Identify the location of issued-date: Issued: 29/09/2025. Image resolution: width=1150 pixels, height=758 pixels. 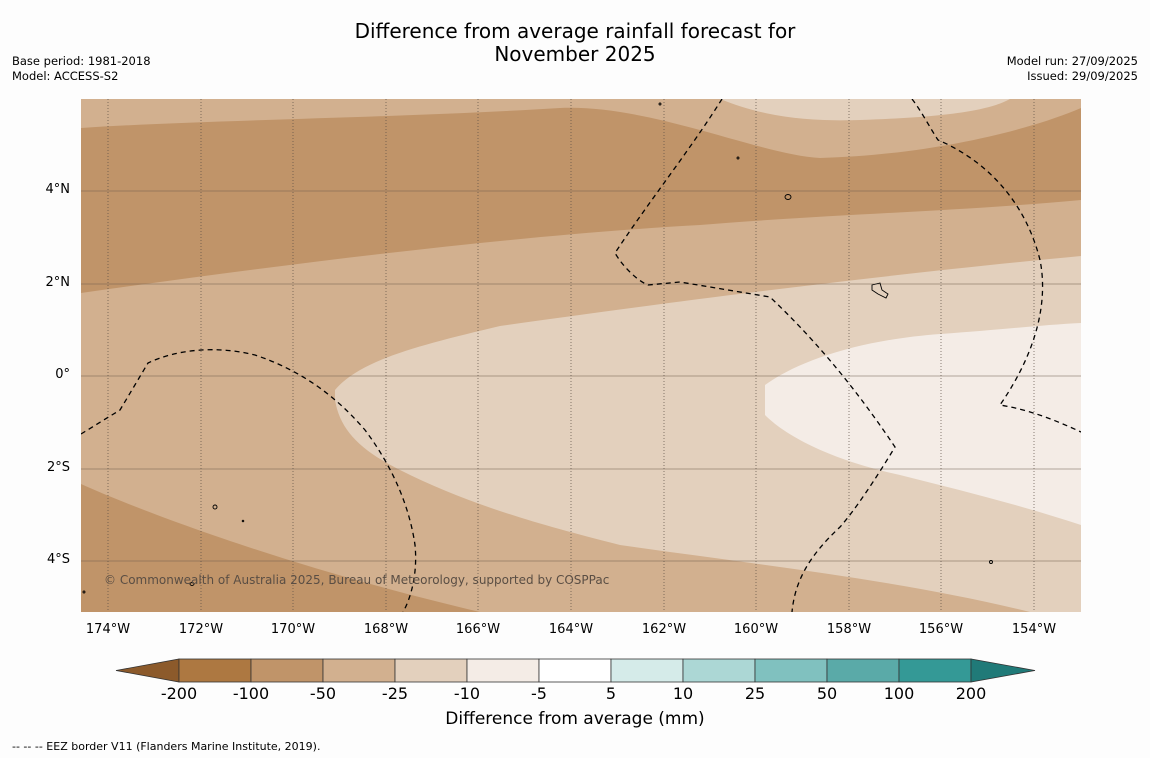
(1082, 76).